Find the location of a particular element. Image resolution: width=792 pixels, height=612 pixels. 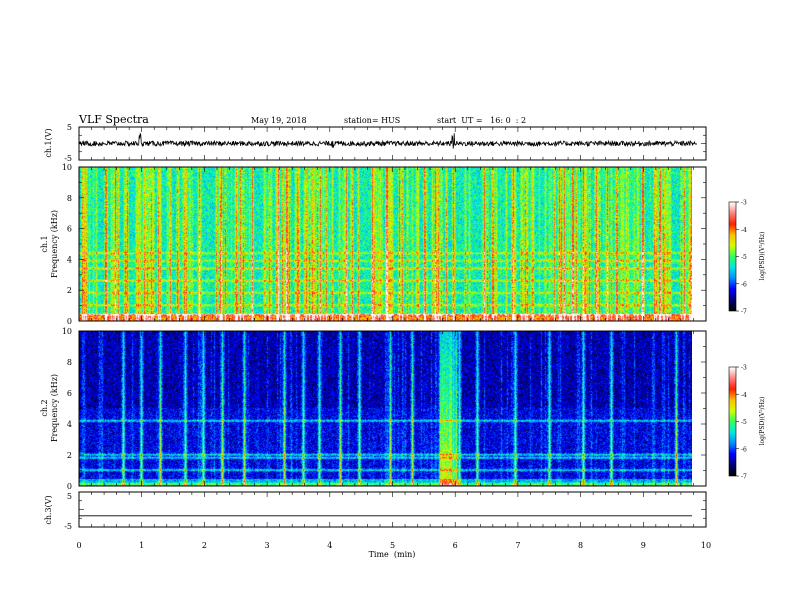

time-tick-label: 6 is located at coordinates (455, 545).